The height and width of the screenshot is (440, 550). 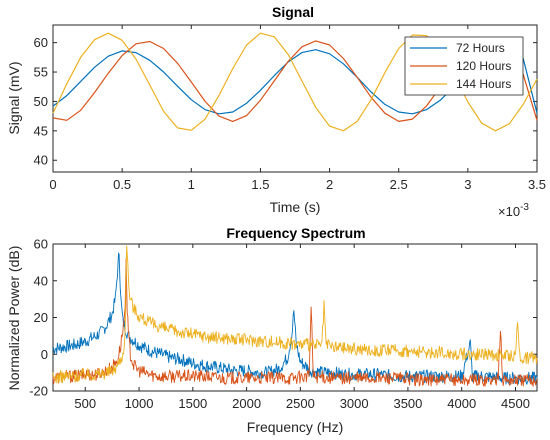 I want to click on x-tick-label: 2.5, so click(x=399, y=184).